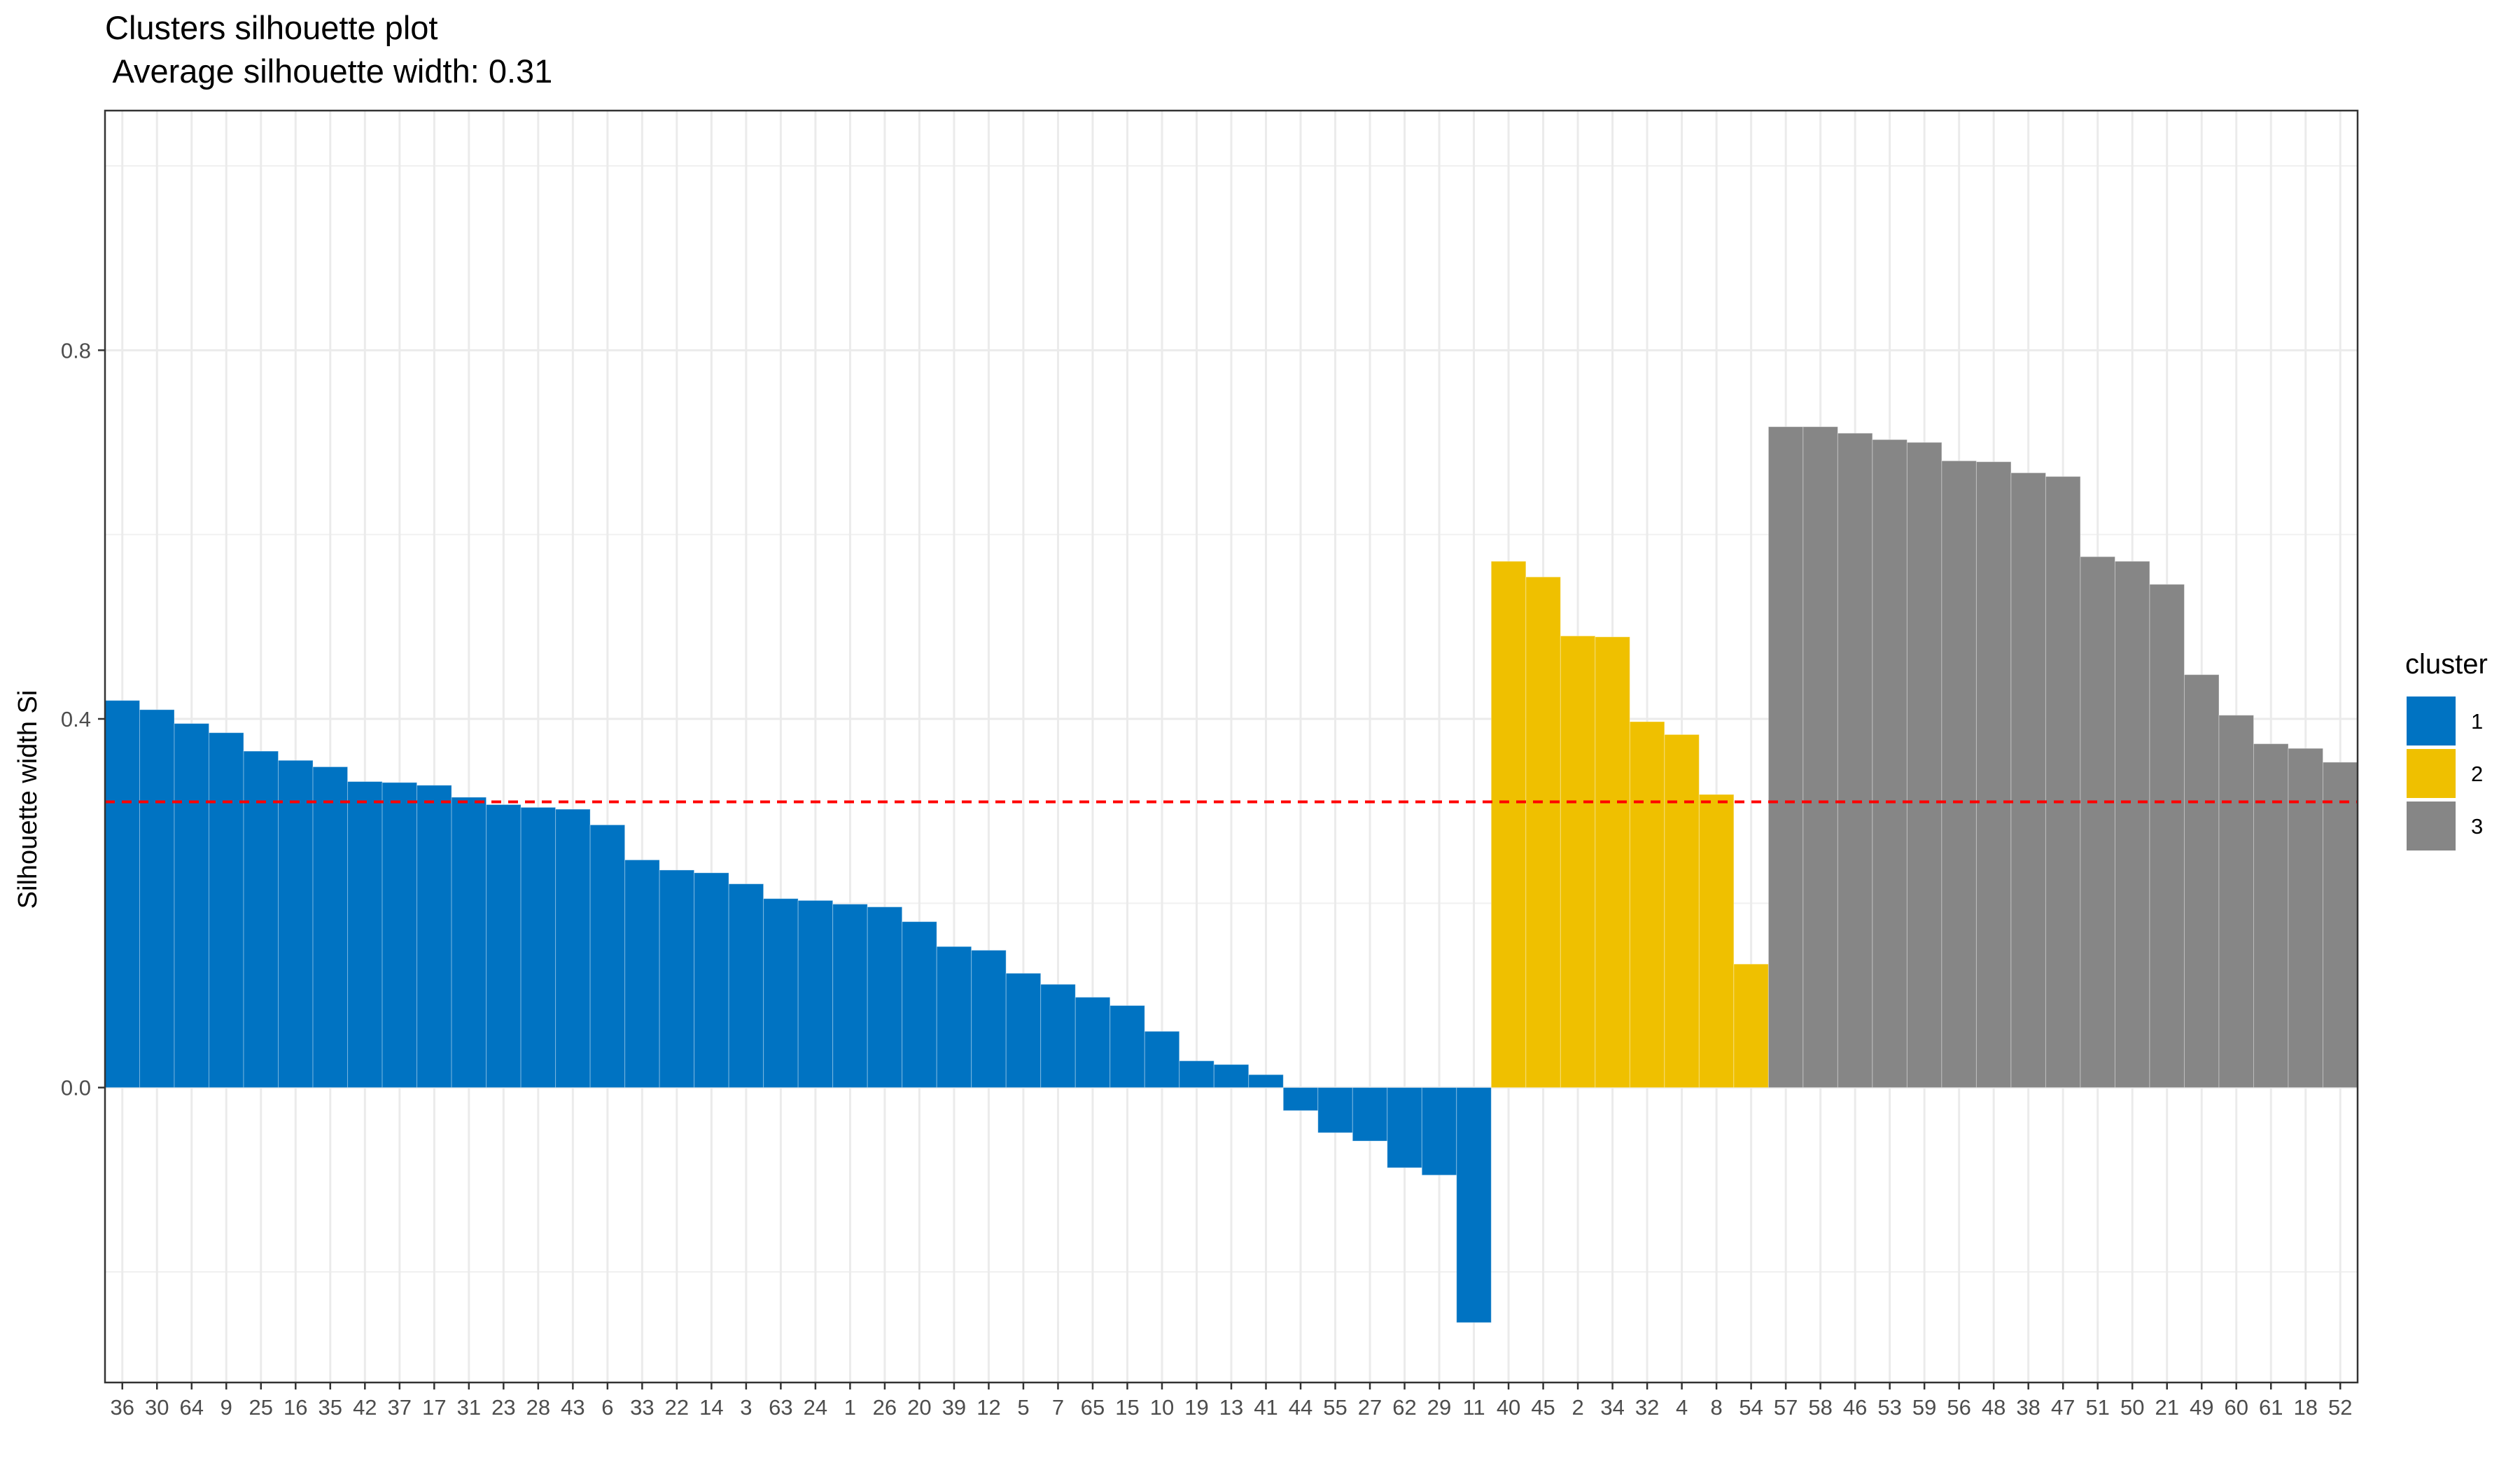  I want to click on x-tick-label: 56, so click(1958, 1407).